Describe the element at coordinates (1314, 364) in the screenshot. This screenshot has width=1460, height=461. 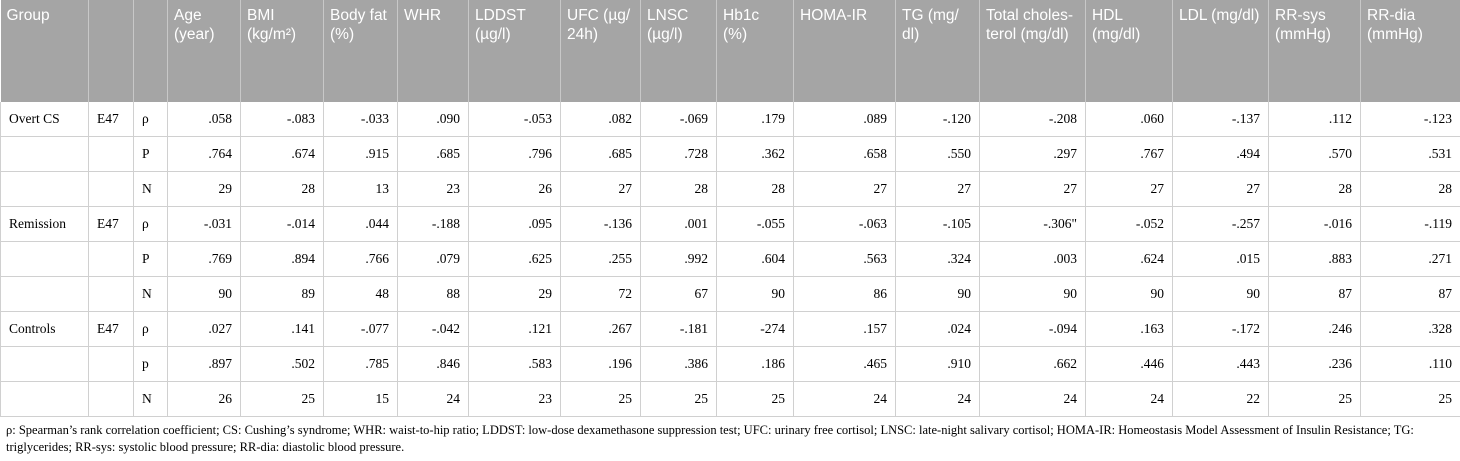
I see `value-cell: .236` at that location.